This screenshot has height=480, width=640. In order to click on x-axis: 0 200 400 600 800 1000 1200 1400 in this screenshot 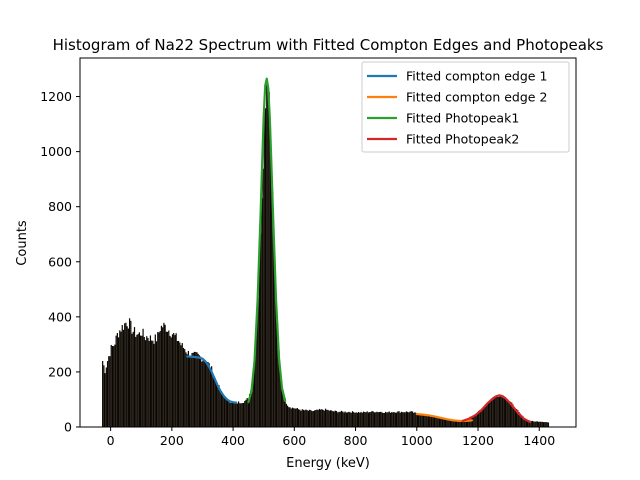, I will do `click(331, 437)`.